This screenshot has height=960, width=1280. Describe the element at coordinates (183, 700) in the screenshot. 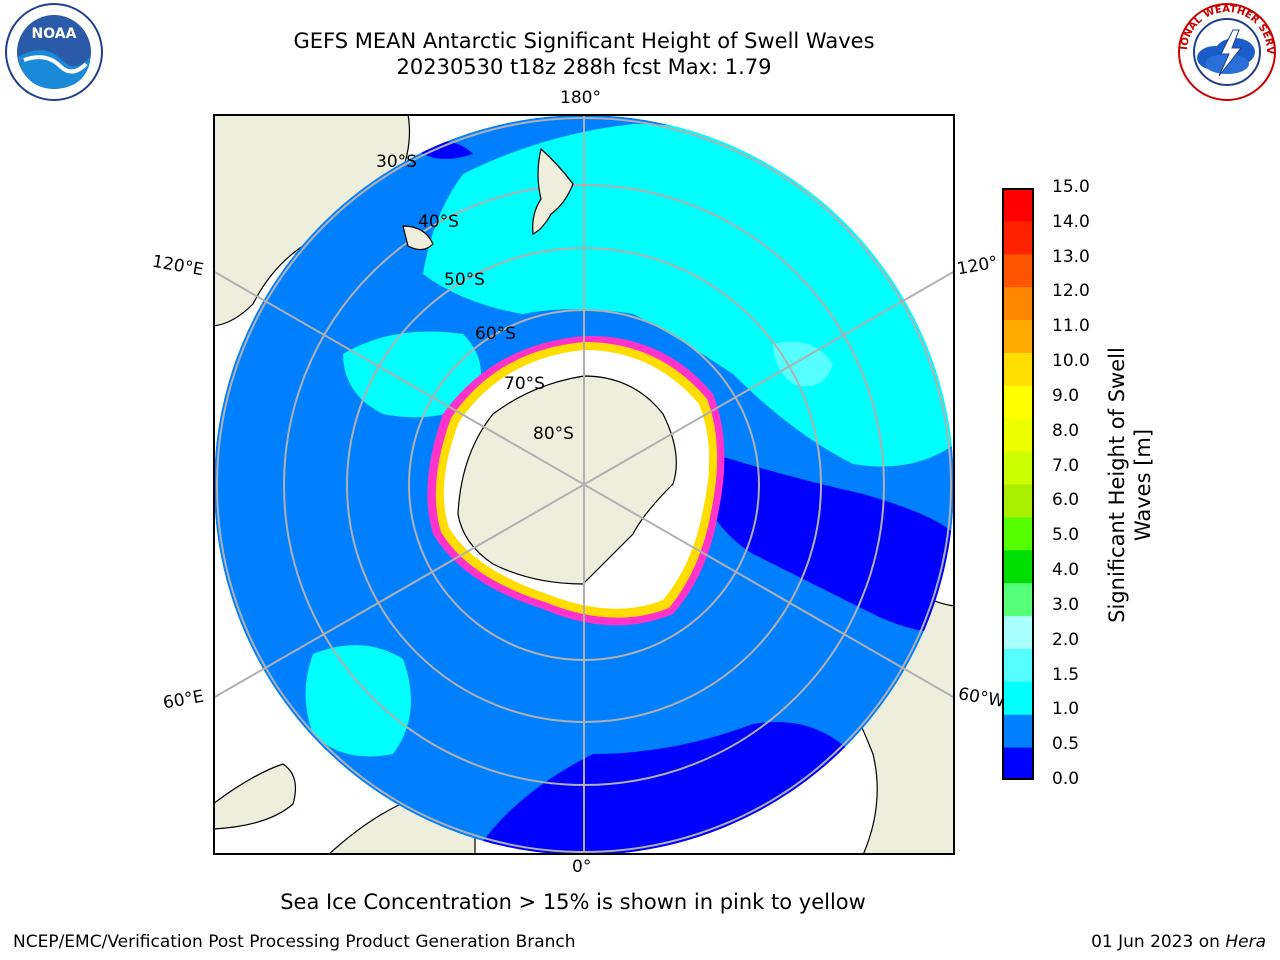

I see `lon-label-60e: 60°E` at that location.